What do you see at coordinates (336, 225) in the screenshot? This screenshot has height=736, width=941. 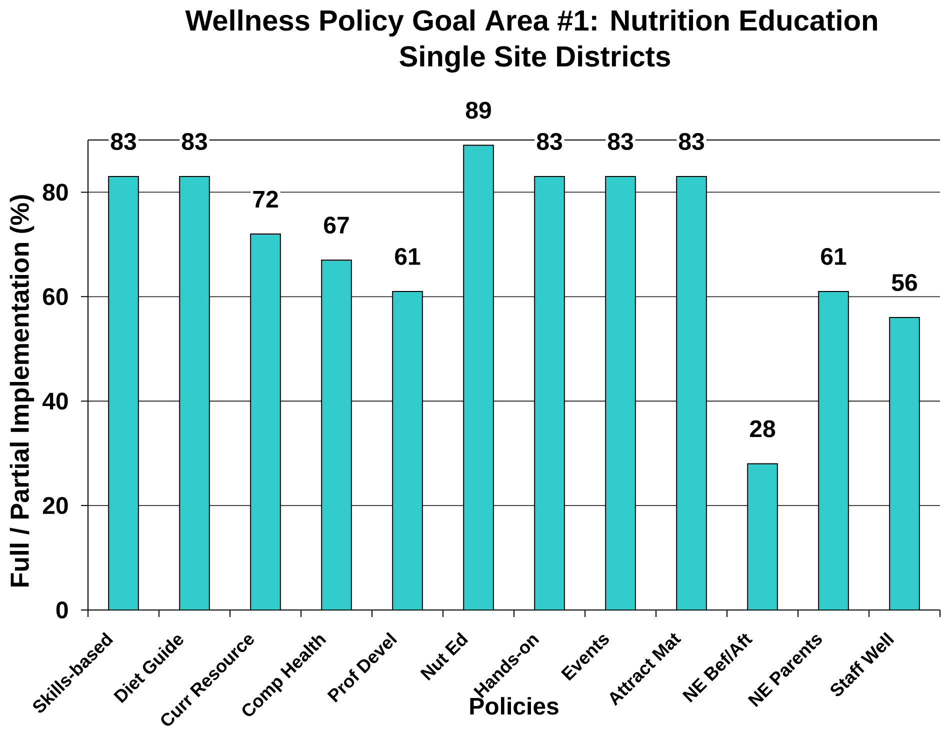 I see `data-label: 67` at bounding box center [336, 225].